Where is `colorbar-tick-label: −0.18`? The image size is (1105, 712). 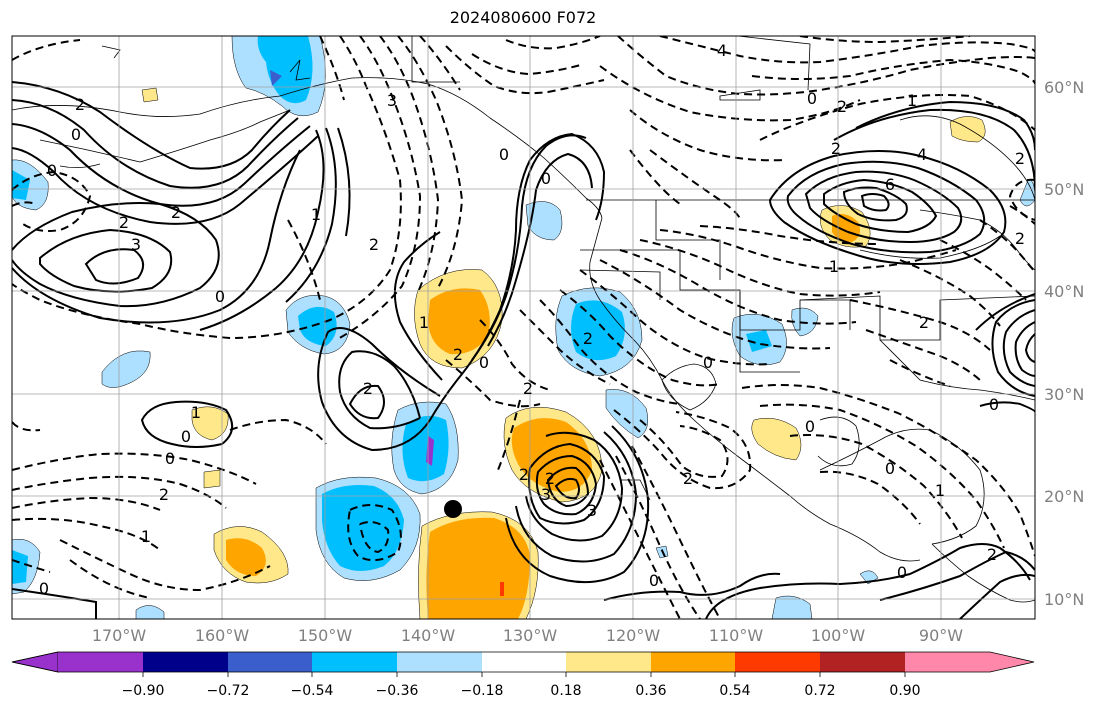
colorbar-tick-label: −0.18 is located at coordinates (482, 691).